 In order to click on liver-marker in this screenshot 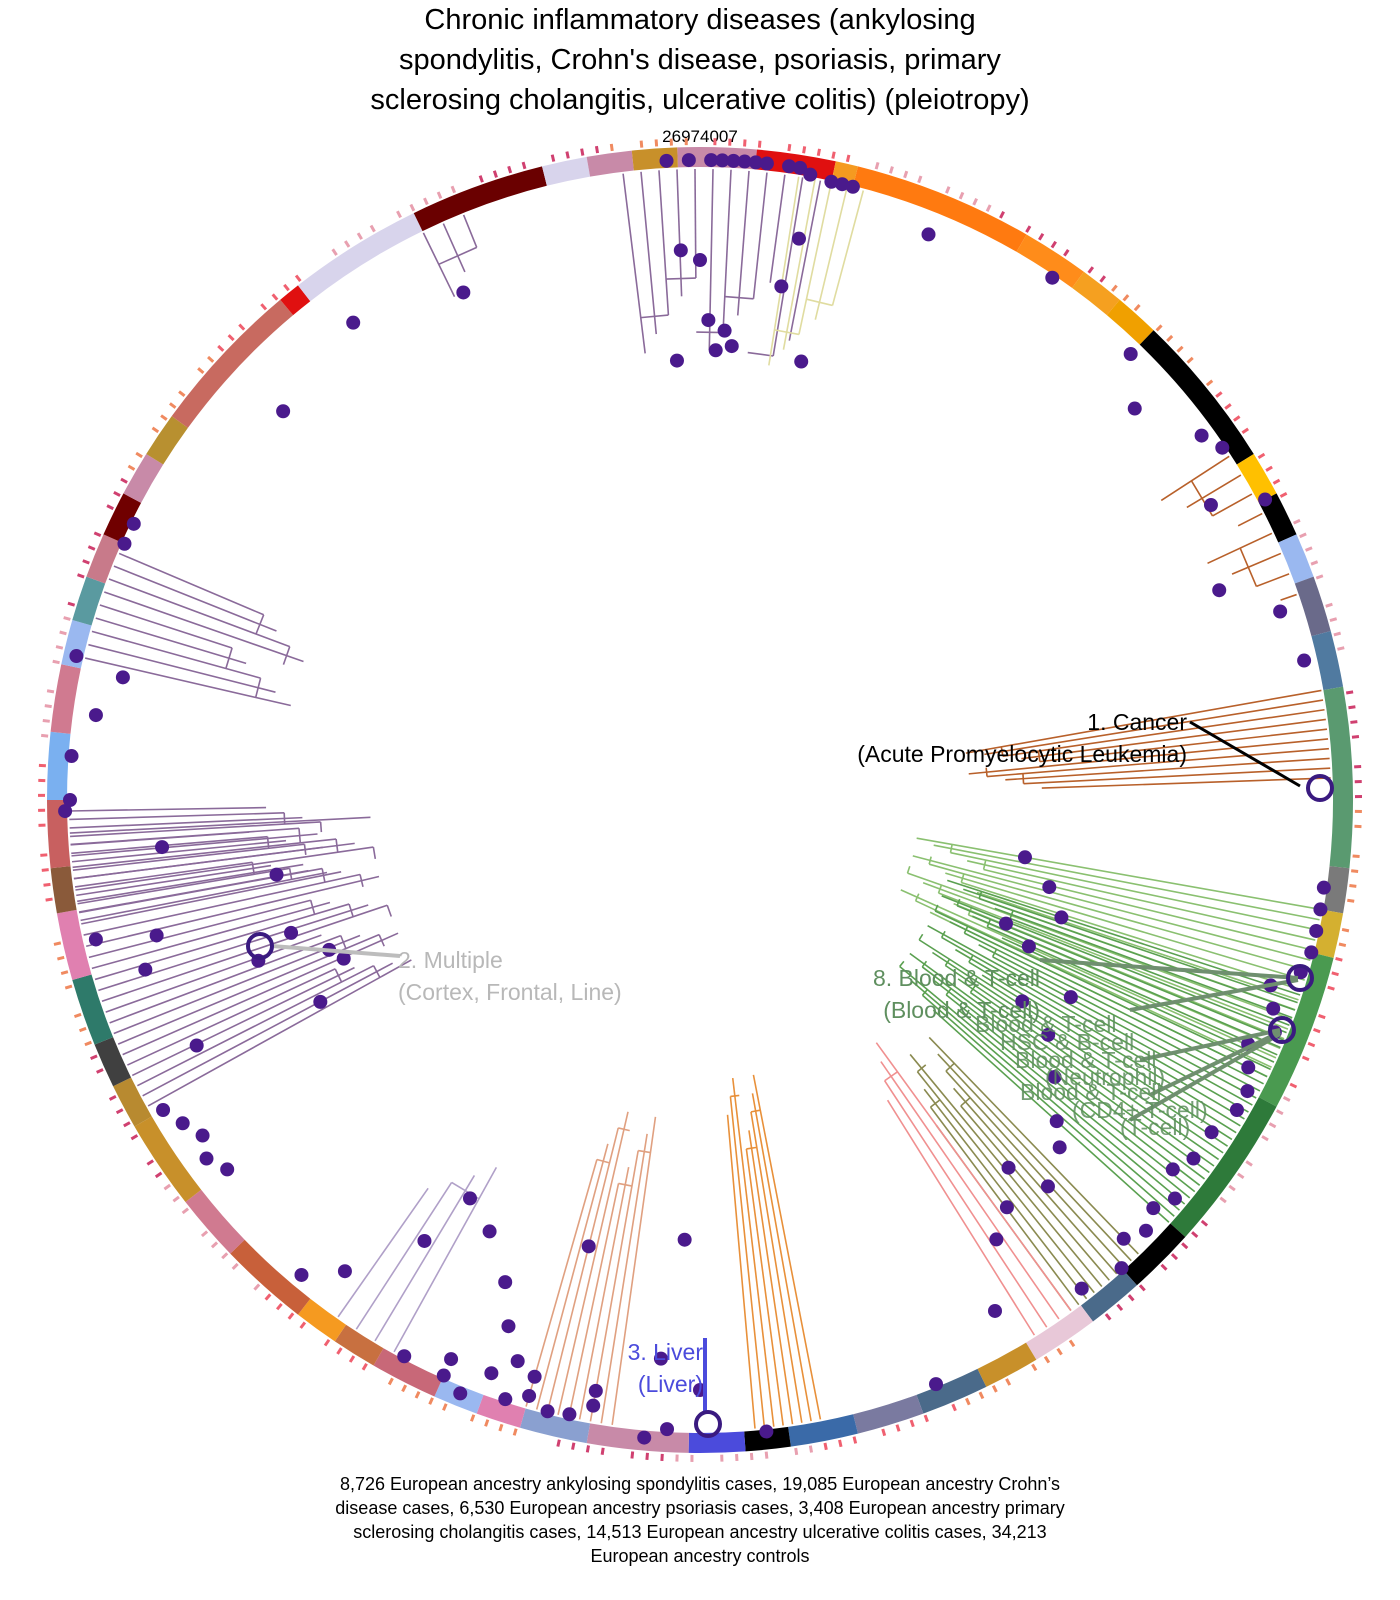, I will do `click(708, 1424)`.